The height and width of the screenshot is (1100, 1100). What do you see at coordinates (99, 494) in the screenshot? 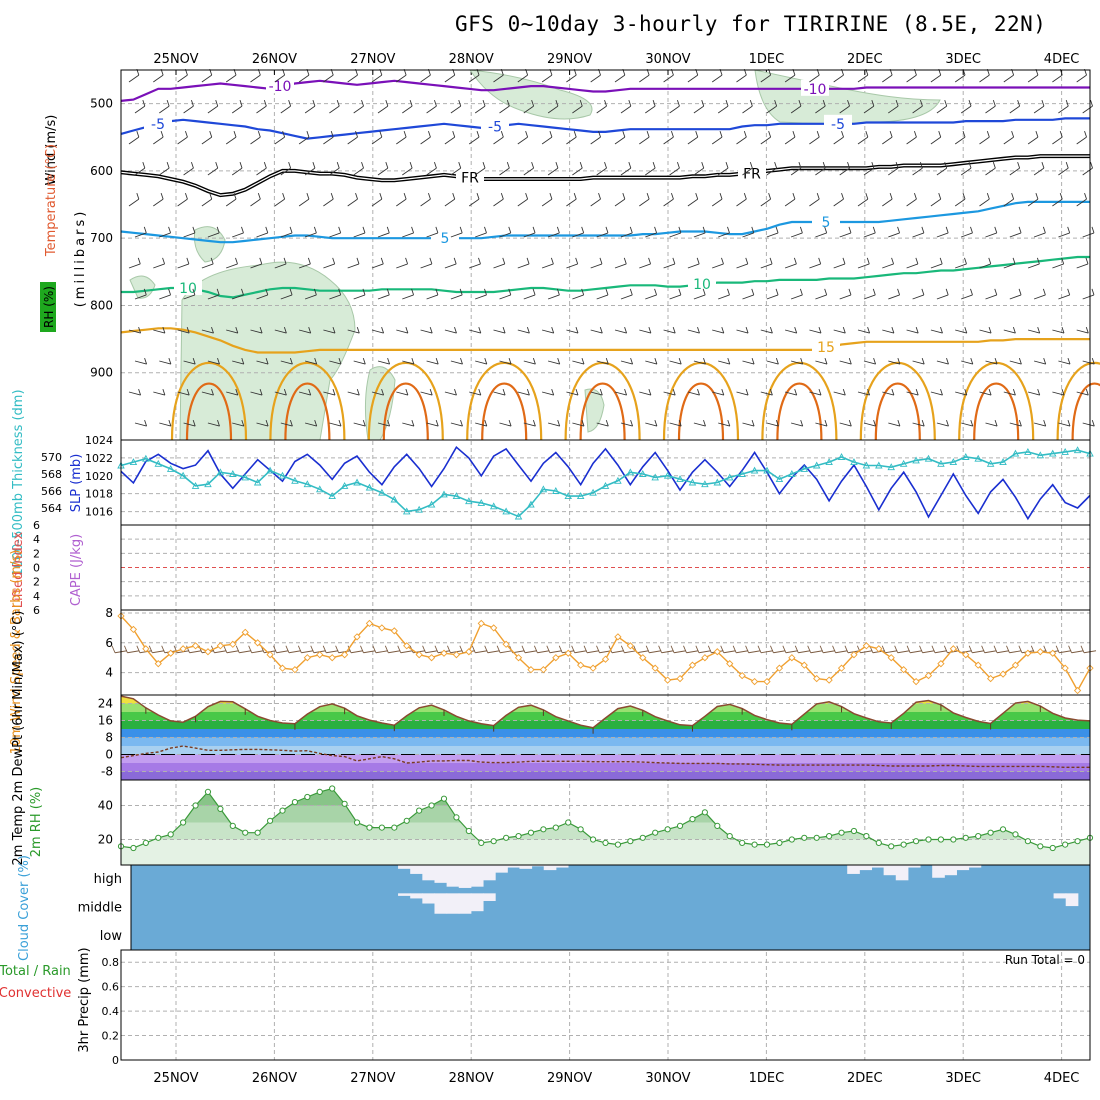
I see `slp-tick-label: 1018` at bounding box center [99, 494].